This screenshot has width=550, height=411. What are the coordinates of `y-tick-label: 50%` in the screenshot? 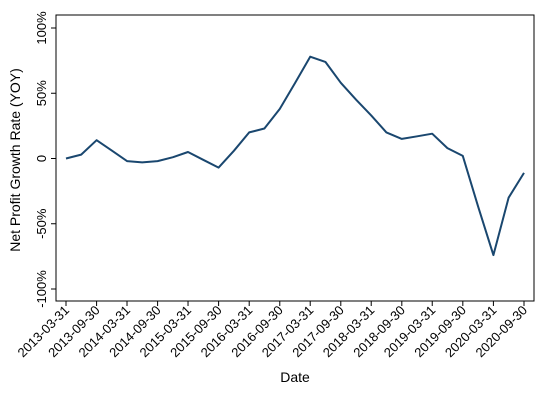 It's located at (41, 93).